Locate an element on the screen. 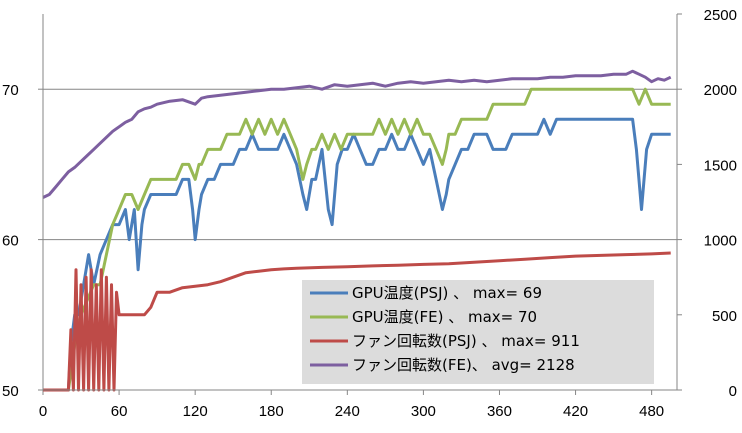 The width and height of the screenshot is (742, 433). legend-label-4: ファン回転数(FE)、 avg= 2128 is located at coordinates (463, 365).